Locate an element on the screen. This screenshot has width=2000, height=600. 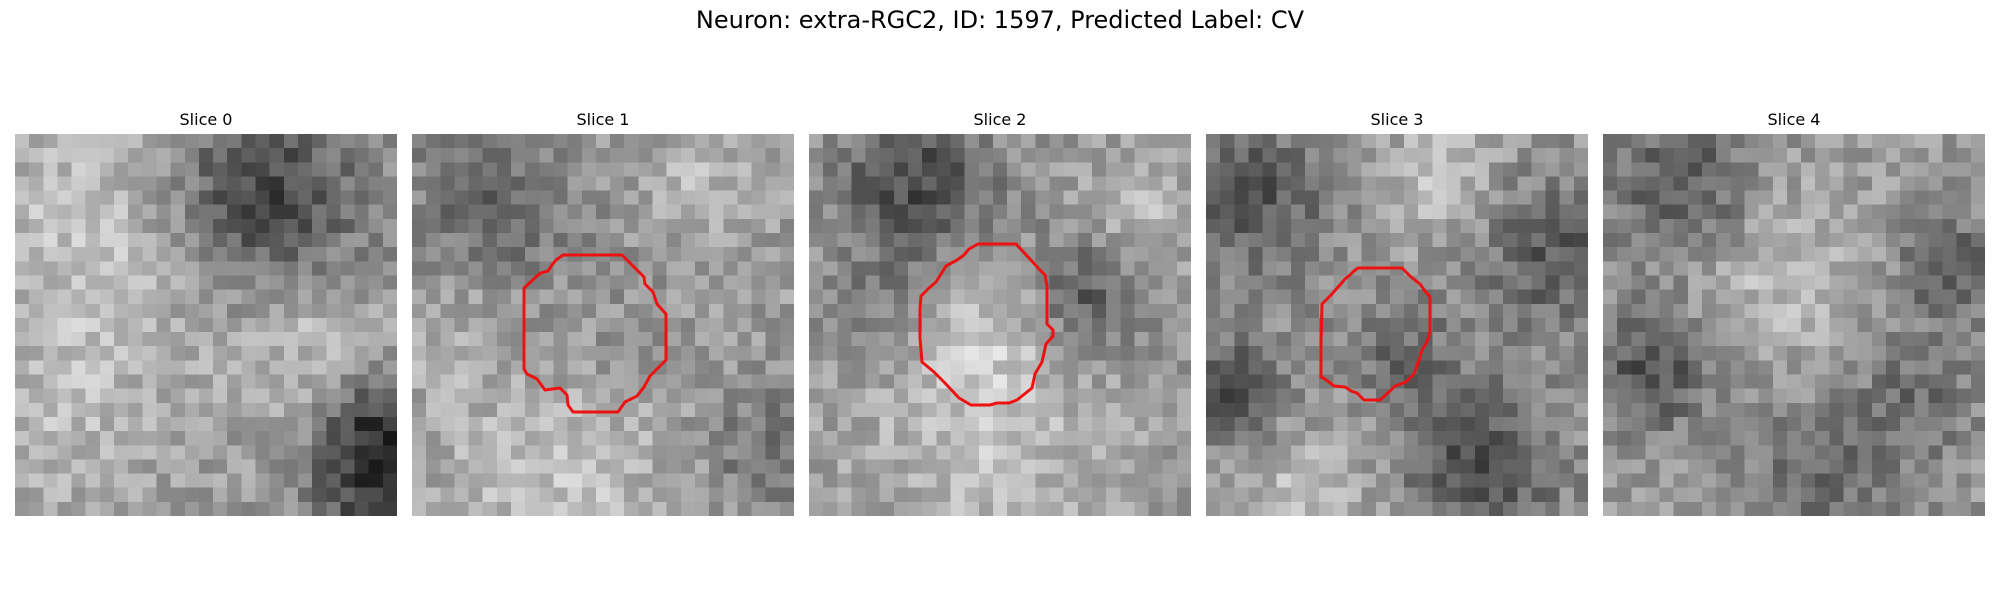
slice-title: Slice 4 is located at coordinates (1794, 119).